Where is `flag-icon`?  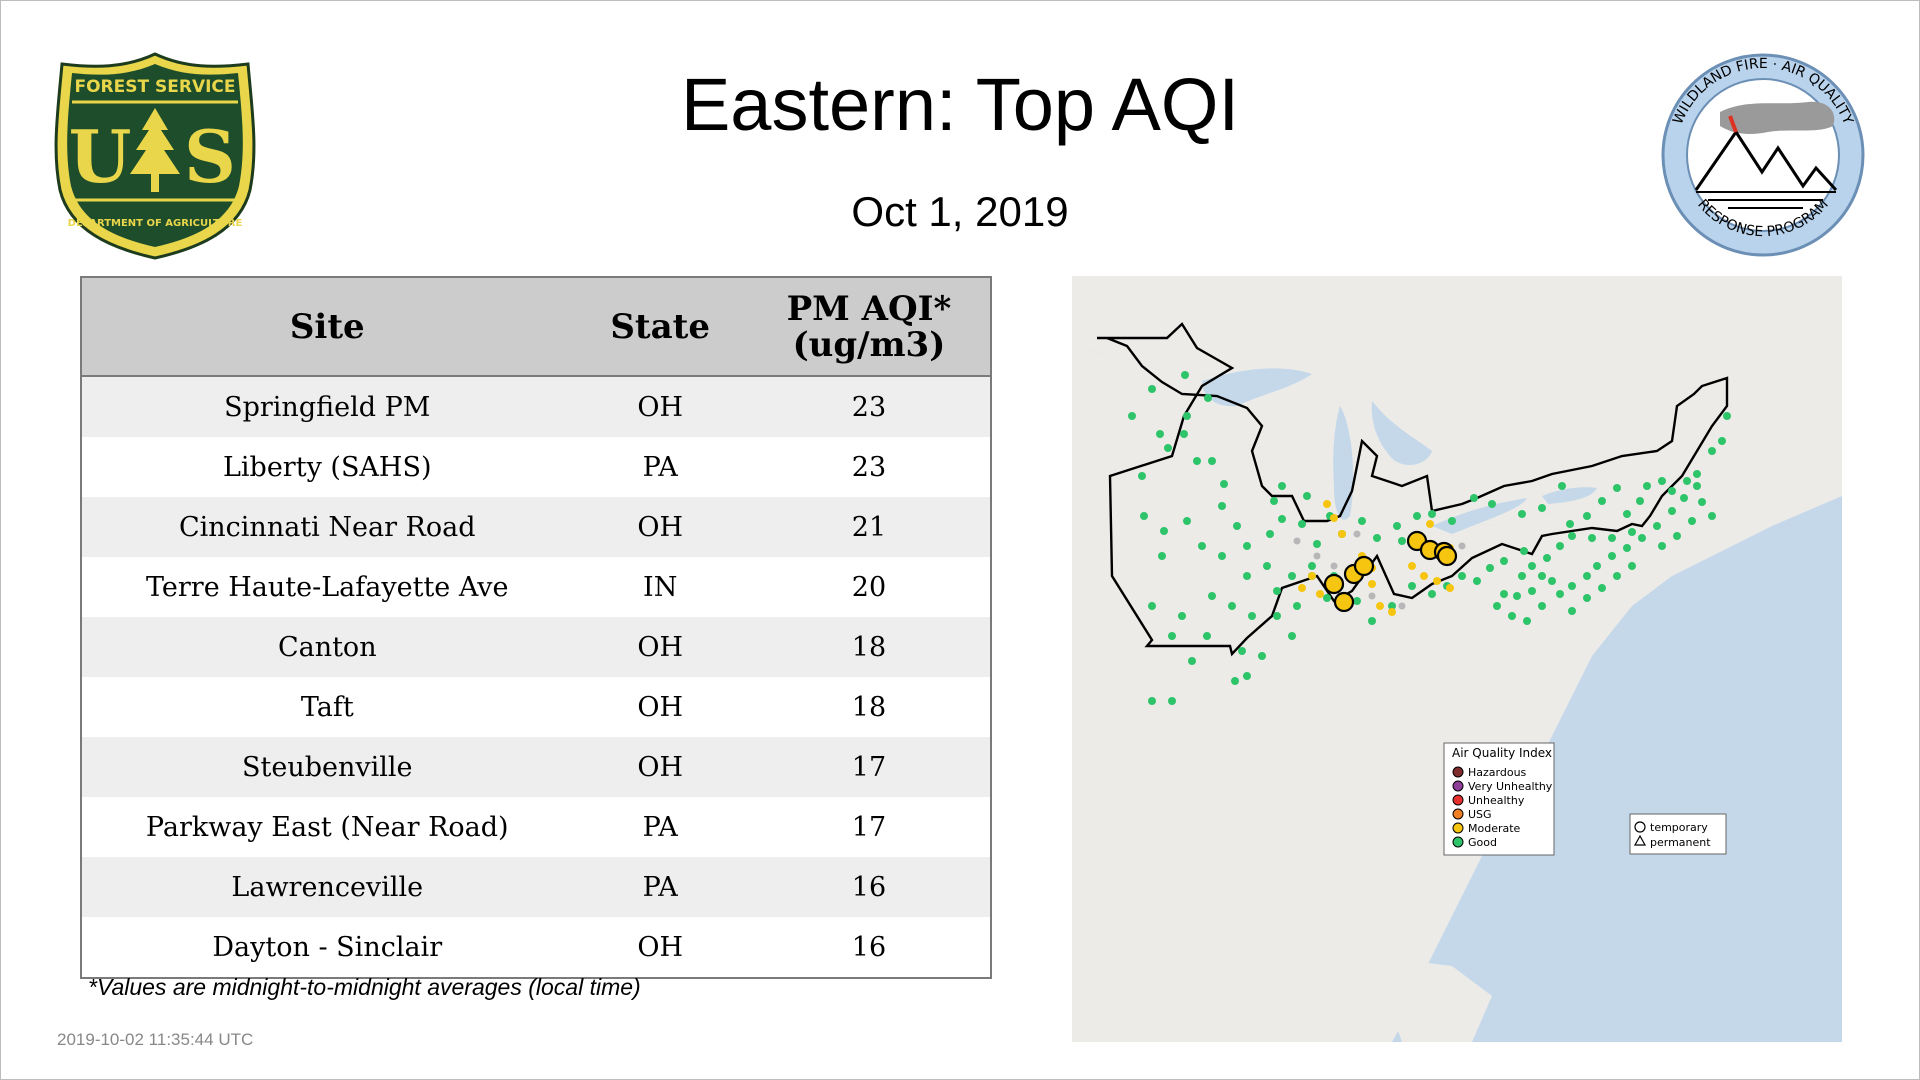 flag-icon is located at coordinates (1733, 124).